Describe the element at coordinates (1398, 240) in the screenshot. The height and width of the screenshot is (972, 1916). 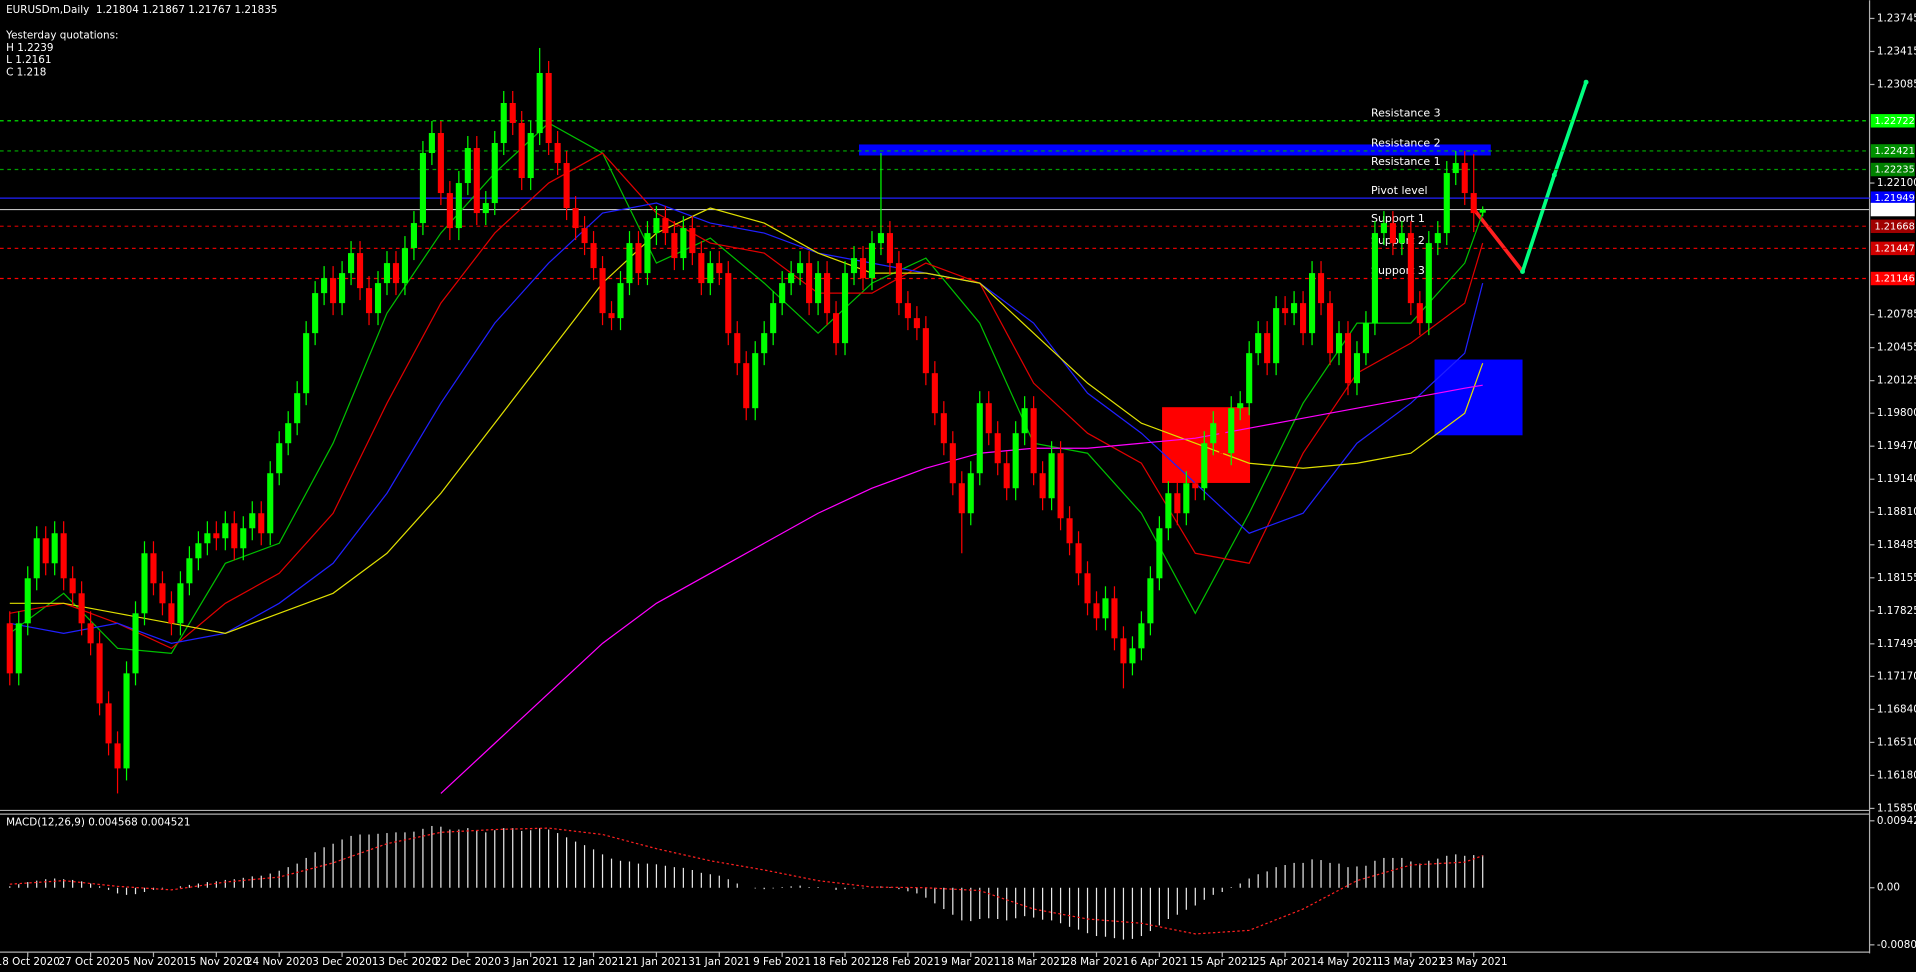
I see `level-name: Support 2` at that location.